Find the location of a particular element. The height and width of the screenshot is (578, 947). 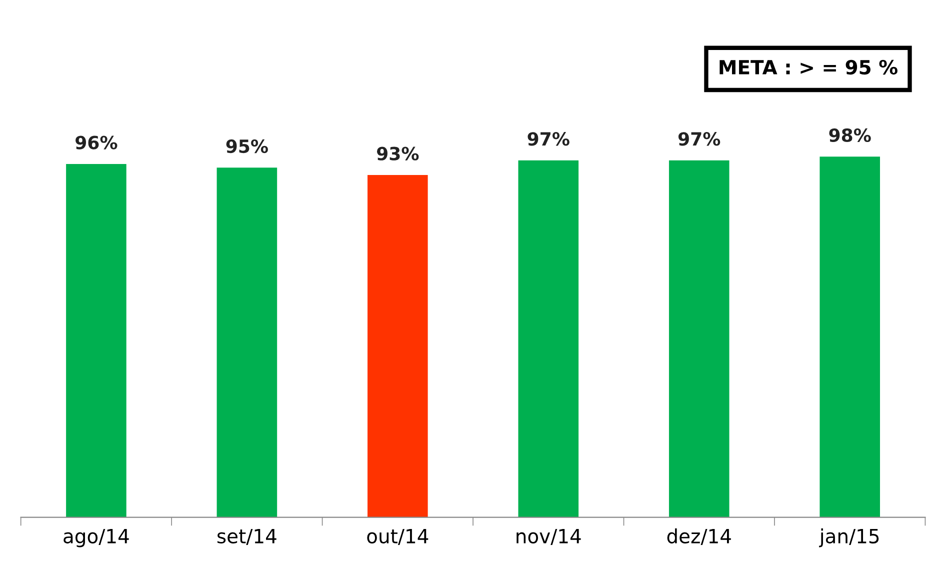

data-label: 93% is located at coordinates (397, 153).